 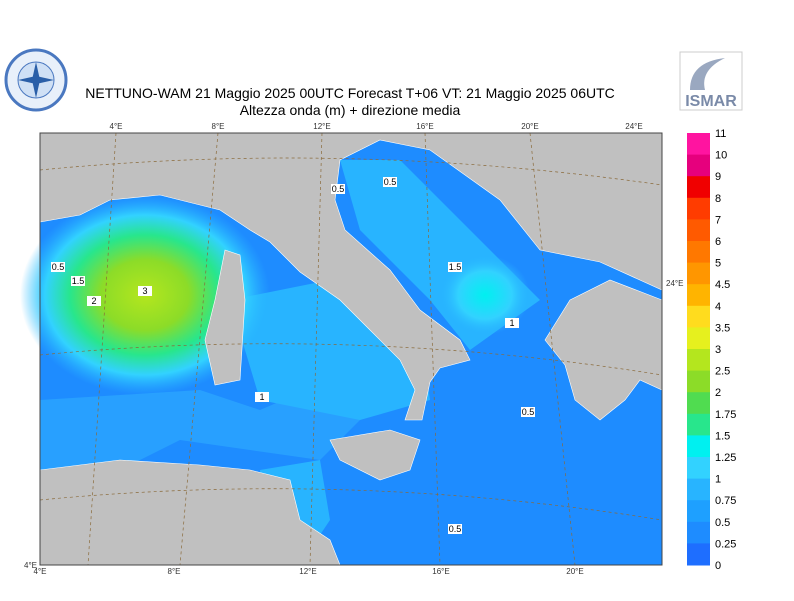 What do you see at coordinates (722, 523) in the screenshot?
I see `colorbar-label: 0.5` at bounding box center [722, 523].